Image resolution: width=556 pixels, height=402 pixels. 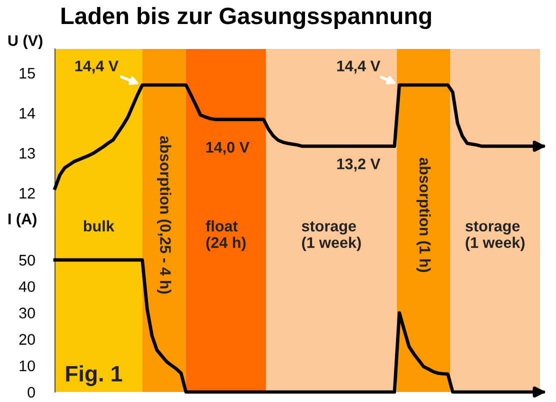 What do you see at coordinates (27, 193) in the screenshot?
I see `y-tick-label: 12` at bounding box center [27, 193].